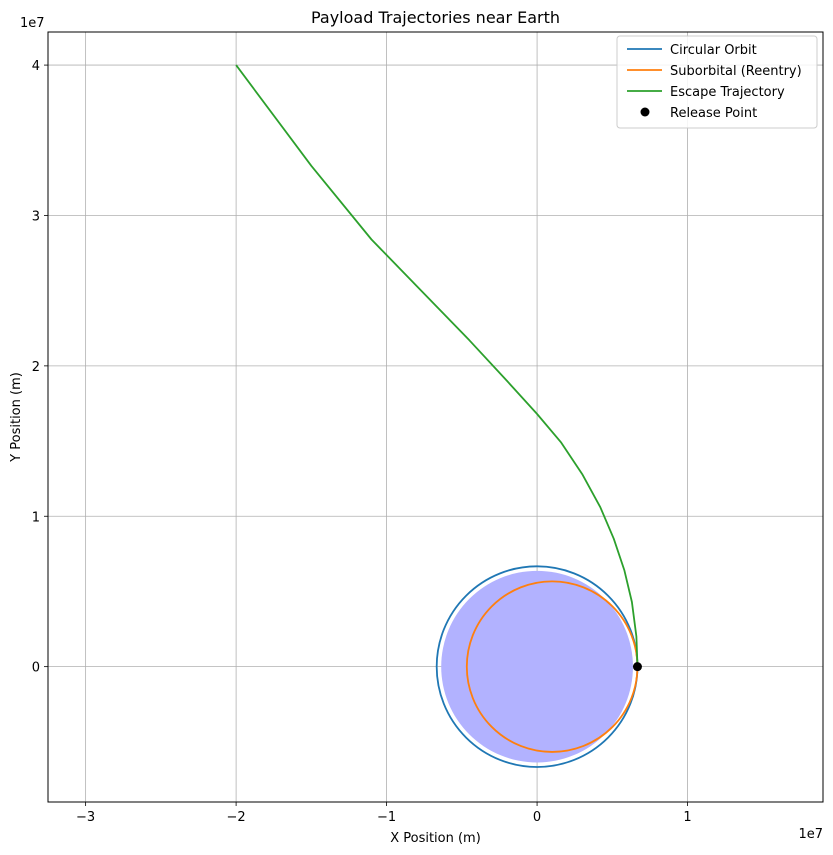 This screenshot has height=855, width=833. I want to click on legend-label-release-point: Release Point, so click(713, 113).